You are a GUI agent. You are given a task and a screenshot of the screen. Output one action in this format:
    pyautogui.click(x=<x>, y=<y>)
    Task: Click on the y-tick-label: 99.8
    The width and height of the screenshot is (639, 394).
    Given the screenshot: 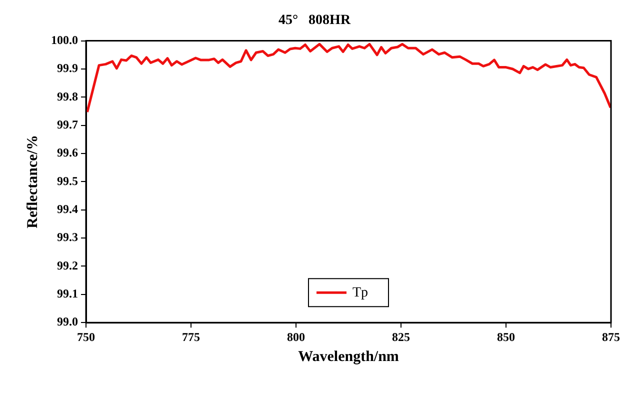 What is the action you would take?
    pyautogui.click(x=67, y=96)
    